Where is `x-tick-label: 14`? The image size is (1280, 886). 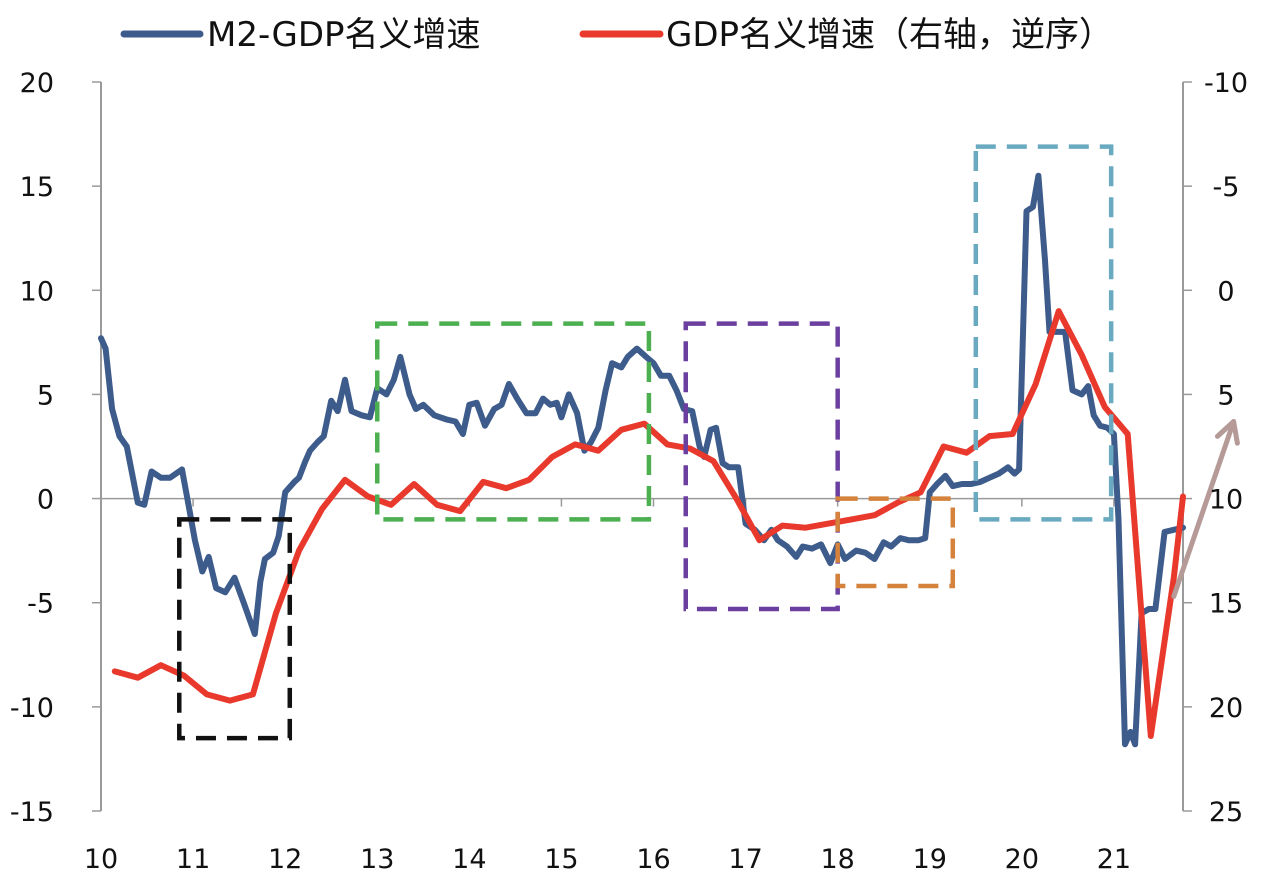 x-tick-label: 14 is located at coordinates (469, 859).